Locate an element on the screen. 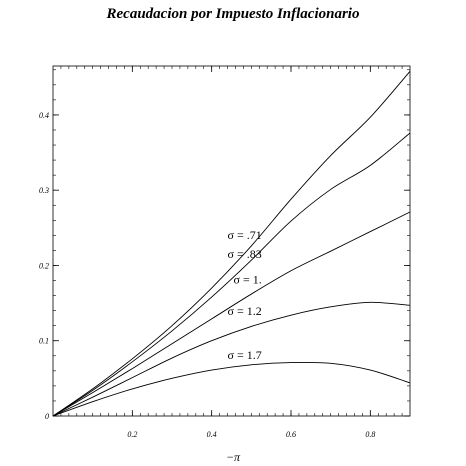 The image size is (466, 466). y-tick-label: 0.3 is located at coordinates (44, 190).